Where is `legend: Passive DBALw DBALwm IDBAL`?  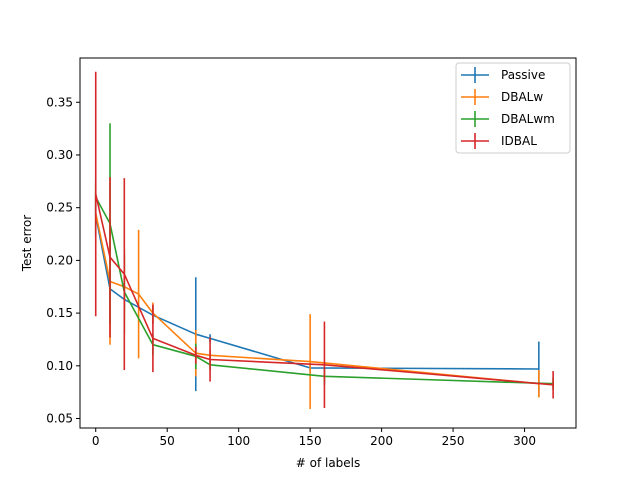 legend: Passive DBALw DBALwm IDBAL is located at coordinates (513, 108).